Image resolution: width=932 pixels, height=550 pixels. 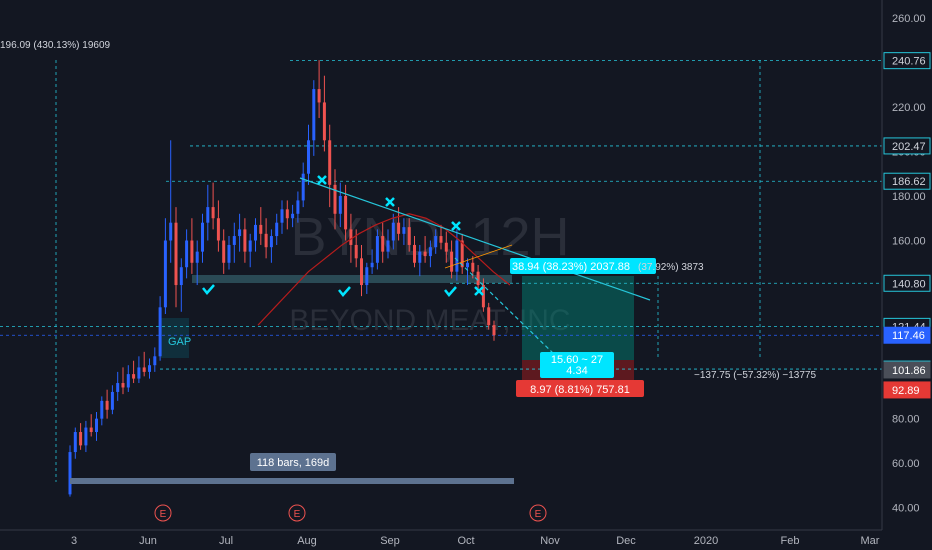 What do you see at coordinates (293, 462) in the screenshot?
I see `bars-range-box` at bounding box center [293, 462].